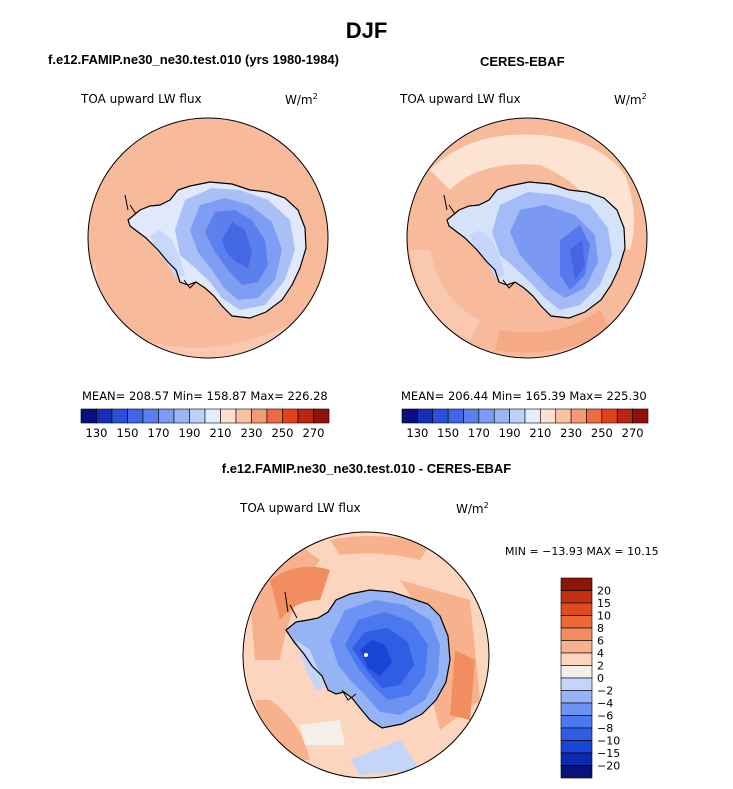 Image resolution: width=733 pixels, height=789 pixels. What do you see at coordinates (366, 655) in the screenshot?
I see `panel3-map` at bounding box center [366, 655].